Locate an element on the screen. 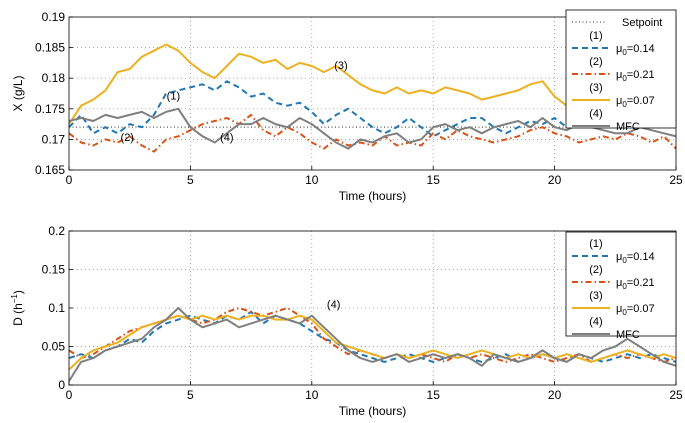 The width and height of the screenshot is (685, 423). y-tick-label: 0.17 is located at coordinates (54, 139).